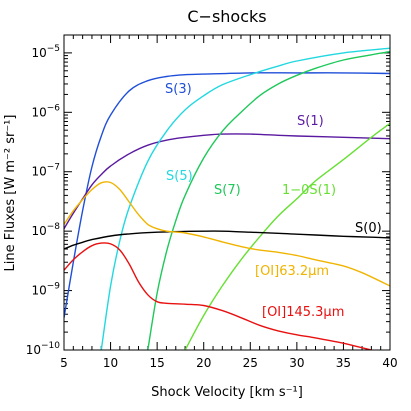 The image size is (411, 411). I want to click on series-label-s-0: S(0), so click(368, 228).